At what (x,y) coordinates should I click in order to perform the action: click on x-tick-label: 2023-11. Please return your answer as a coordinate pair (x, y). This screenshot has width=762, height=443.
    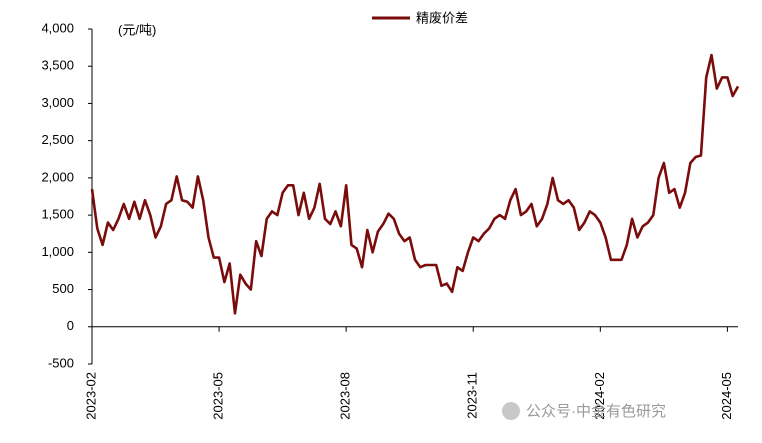
    Looking at the image, I should click on (472, 395).